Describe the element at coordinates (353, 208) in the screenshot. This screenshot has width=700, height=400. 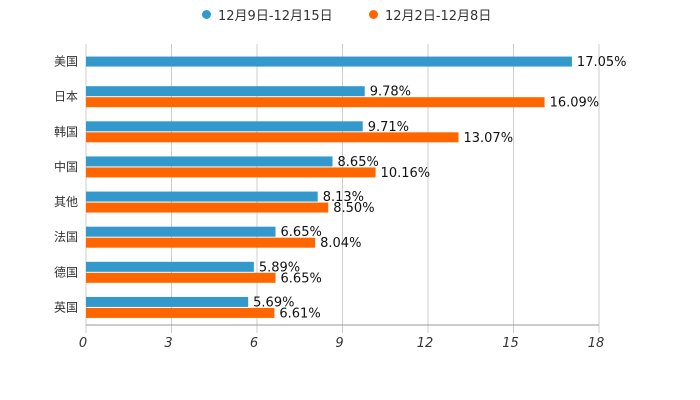
I see `value-label-series-2: 8.50%` at that location.